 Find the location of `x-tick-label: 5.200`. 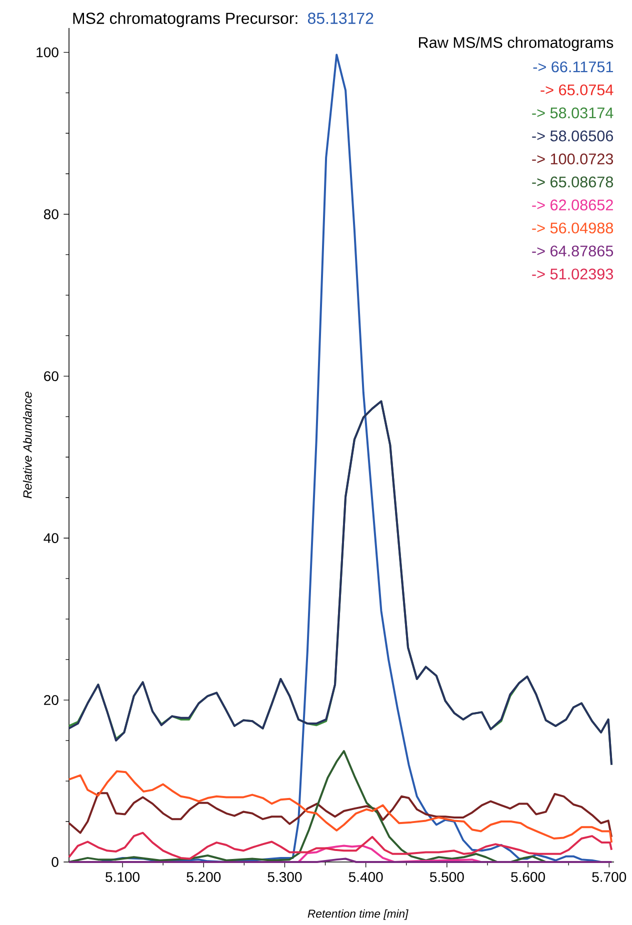

x-tick-label: 5.200 is located at coordinates (203, 877).